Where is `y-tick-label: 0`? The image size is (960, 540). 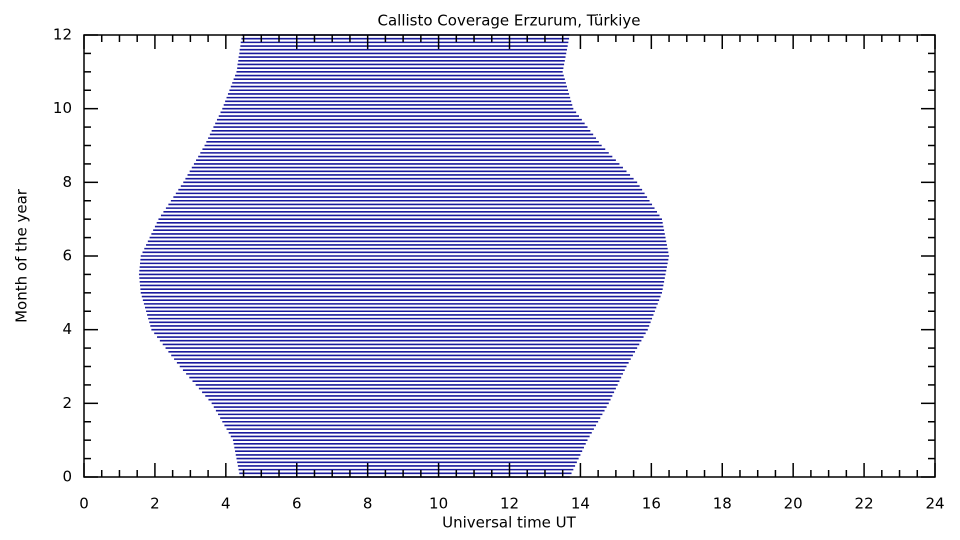 y-tick-label: 0 is located at coordinates (67, 477).